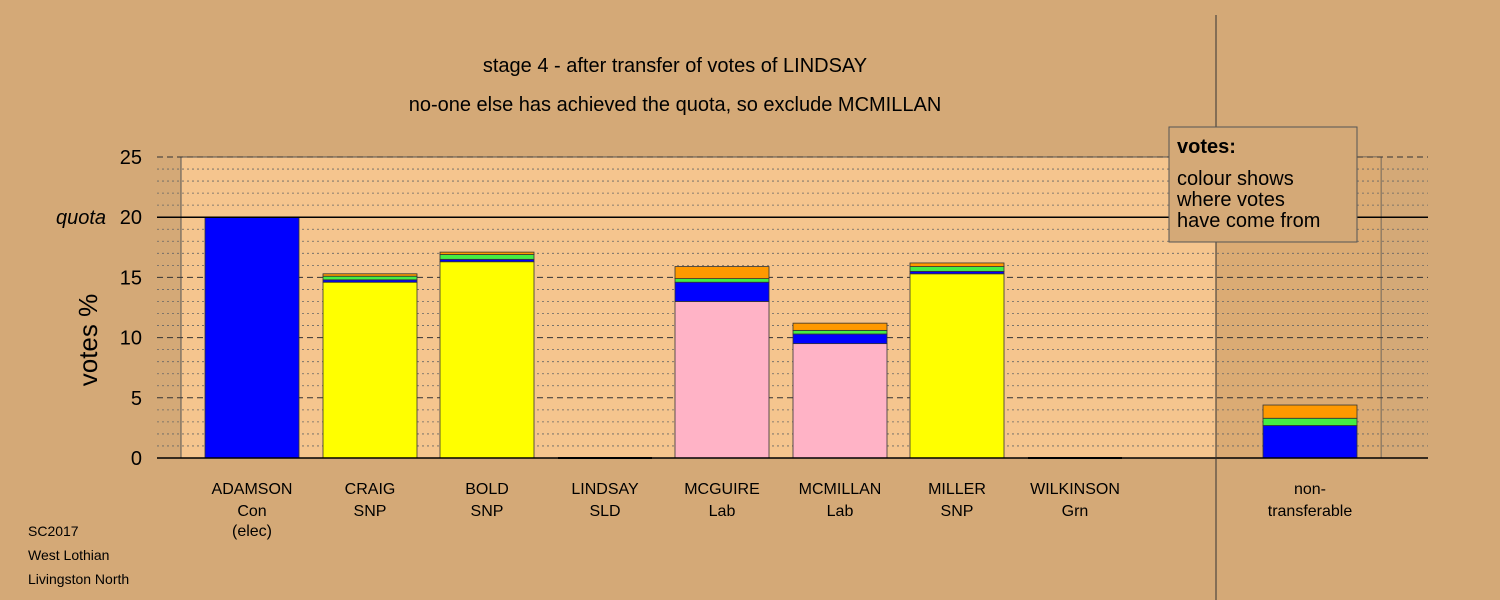 This screenshot has height=600, width=1500. What do you see at coordinates (957, 489) in the screenshot?
I see `x-tick-label-name: MILLER` at bounding box center [957, 489].